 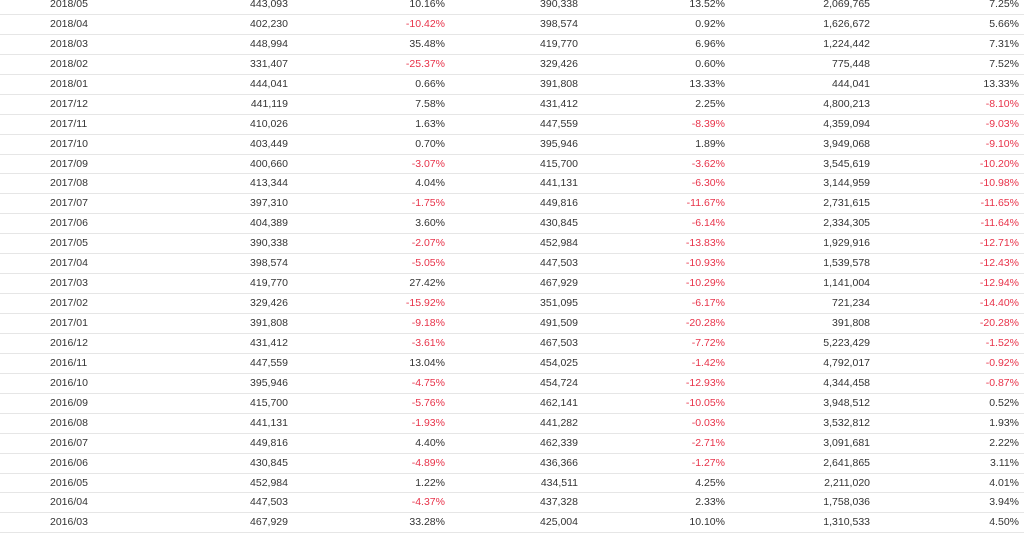 I want to click on change-b-cell: -10.05%, so click(x=705, y=402).